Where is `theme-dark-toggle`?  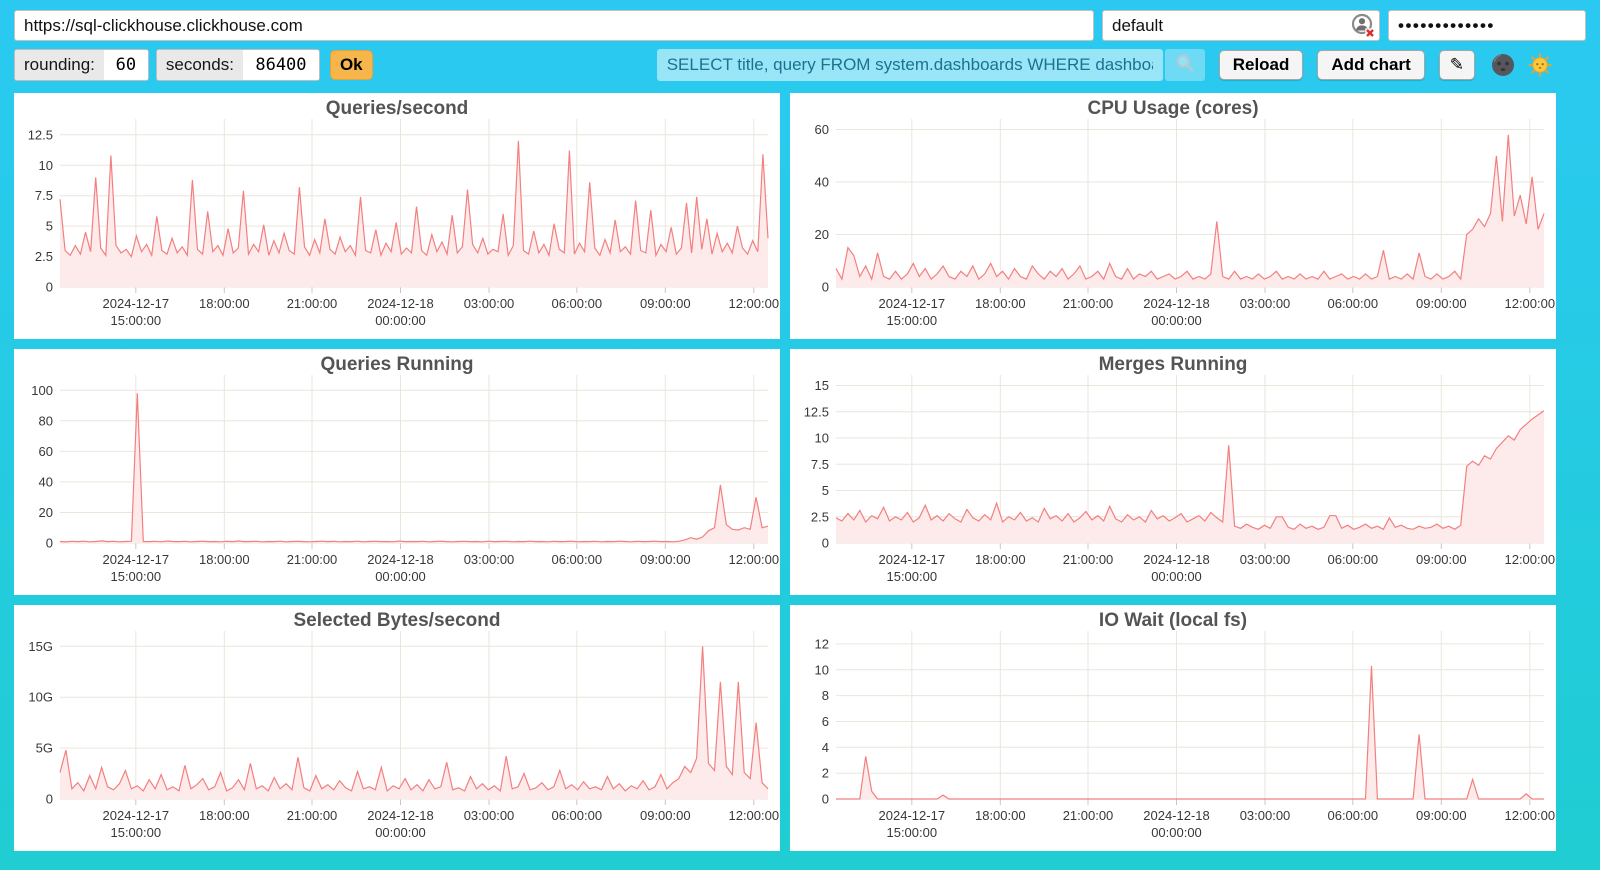 theme-dark-toggle is located at coordinates (1503, 65).